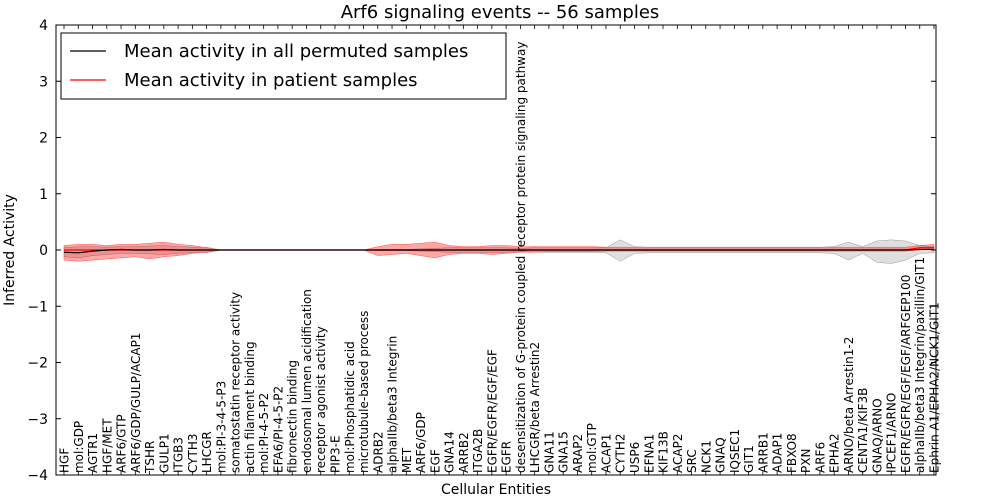 The image size is (1000, 500). Describe the element at coordinates (193, 453) in the screenshot. I see `x-category-label: CYTH3` at that location.